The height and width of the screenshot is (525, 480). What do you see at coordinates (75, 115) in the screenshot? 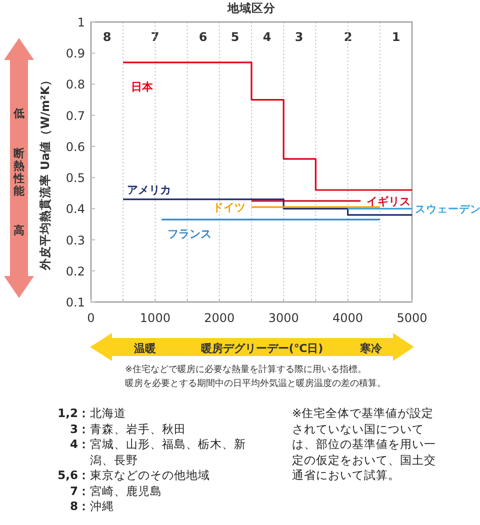
I see `y-tick-label: 0.7` at bounding box center [75, 115].